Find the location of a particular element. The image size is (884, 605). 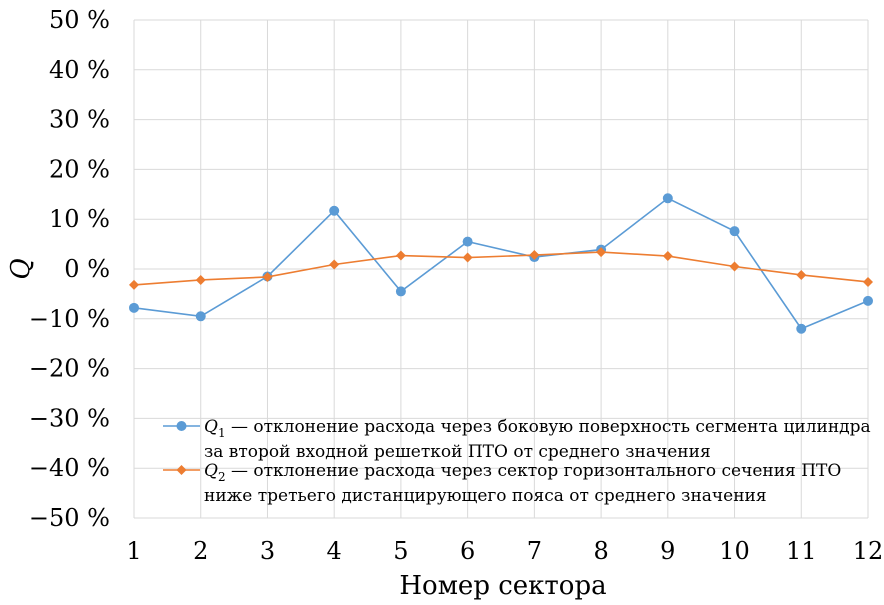

x-tick-label: 6 is located at coordinates (467, 551).